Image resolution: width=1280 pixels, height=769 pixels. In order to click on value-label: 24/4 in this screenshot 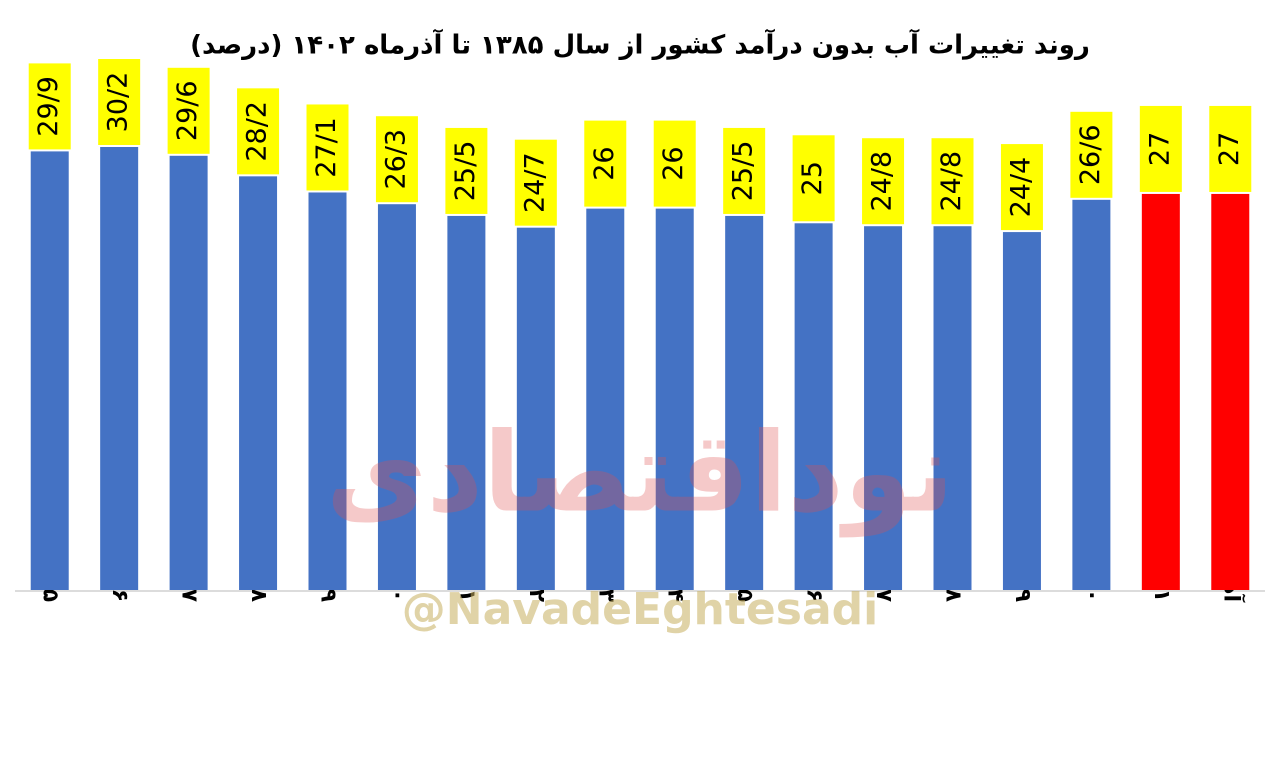, I will do `click(1020, 187)`.